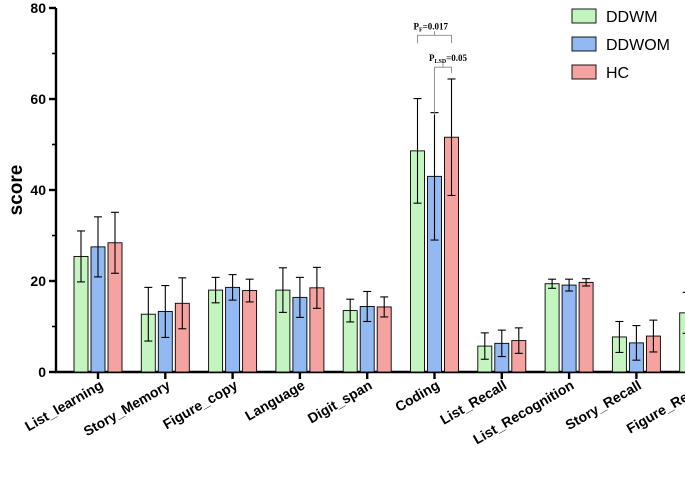 The image size is (685, 503). I want to click on y-tick-label: 0, so click(42, 372).